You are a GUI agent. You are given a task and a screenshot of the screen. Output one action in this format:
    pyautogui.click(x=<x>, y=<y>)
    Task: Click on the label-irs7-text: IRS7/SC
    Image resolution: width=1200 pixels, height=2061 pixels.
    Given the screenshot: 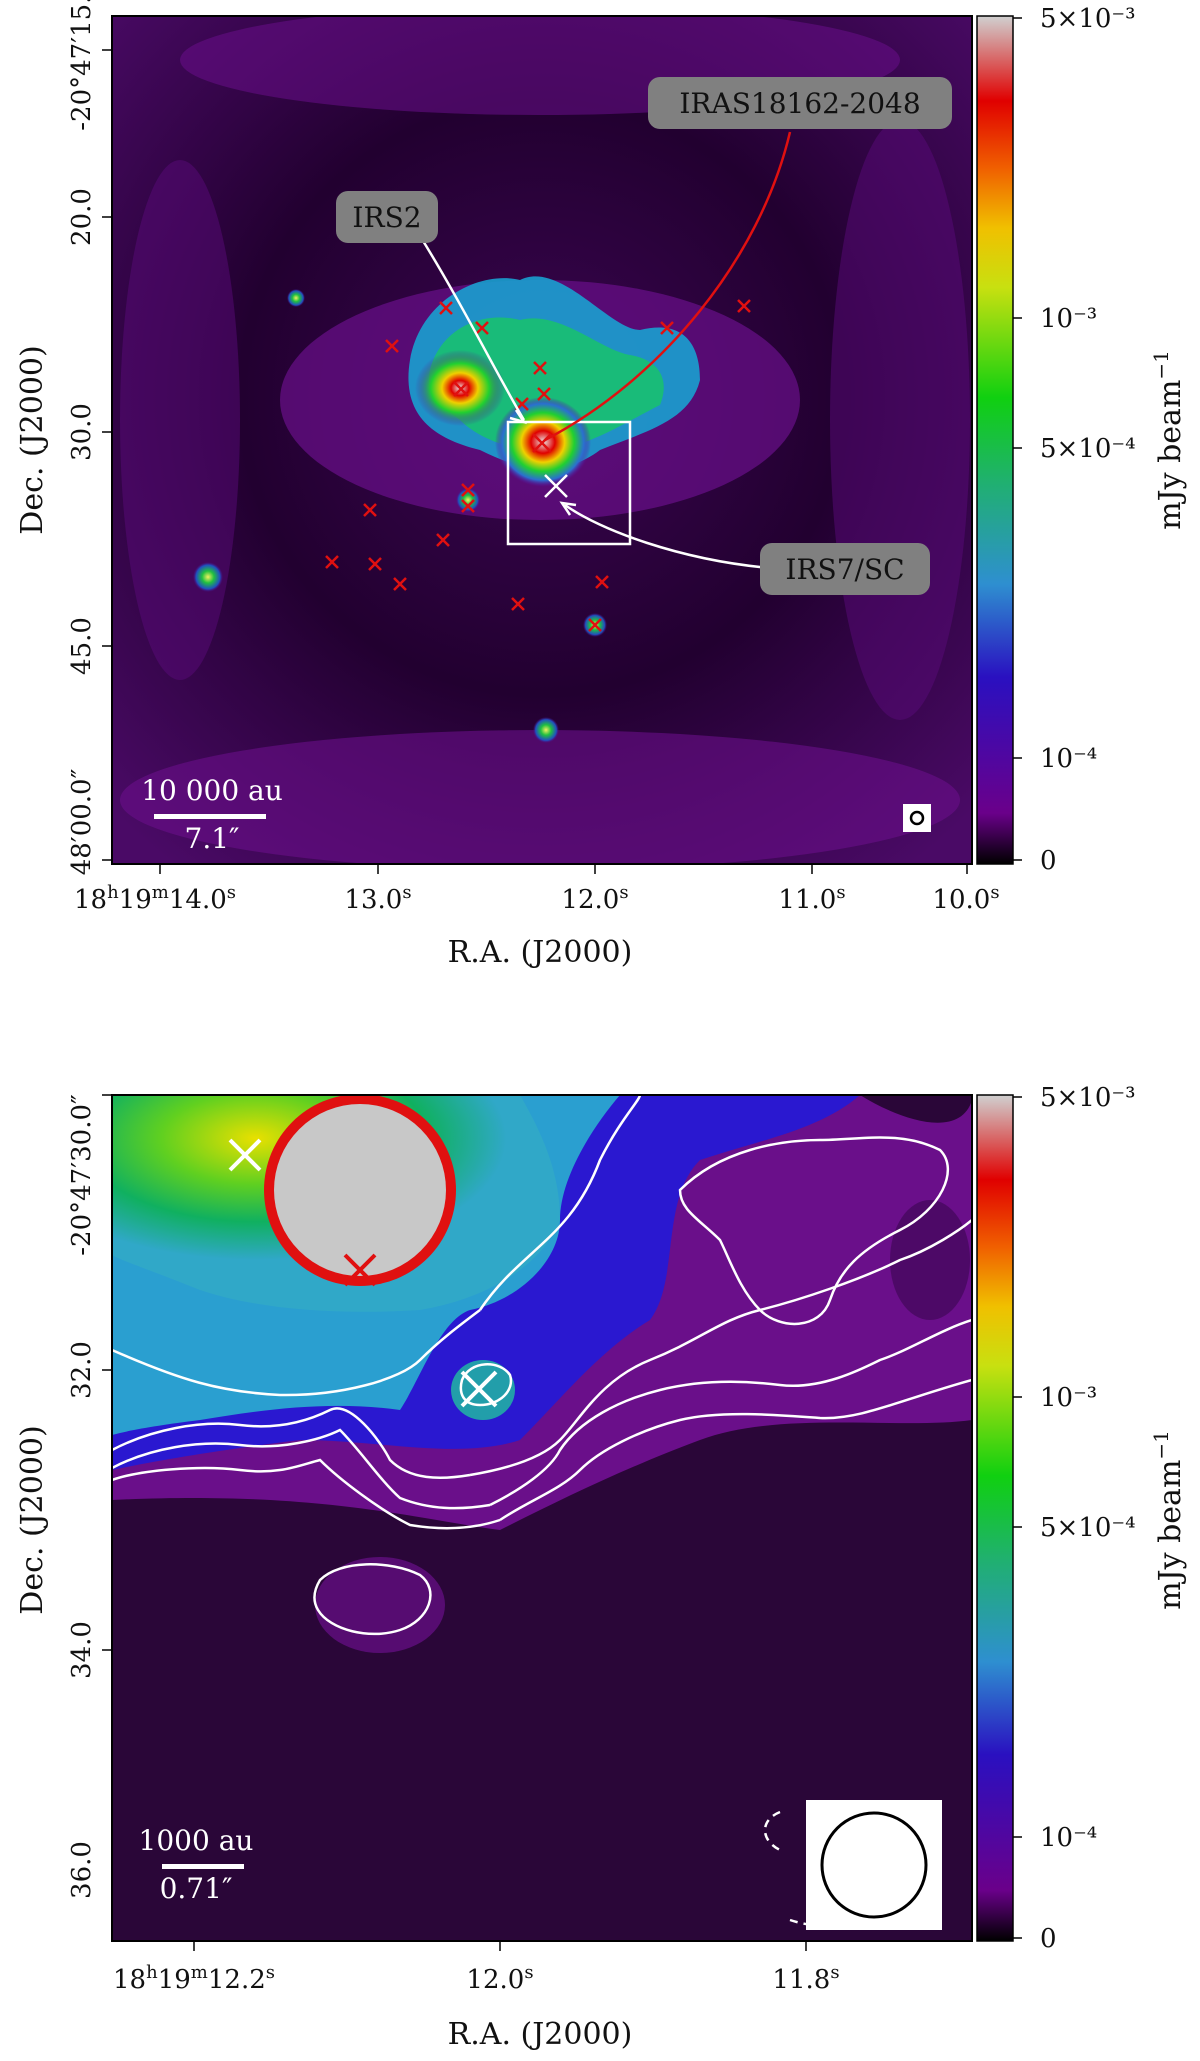 What is the action you would take?
    pyautogui.click(x=844, y=569)
    